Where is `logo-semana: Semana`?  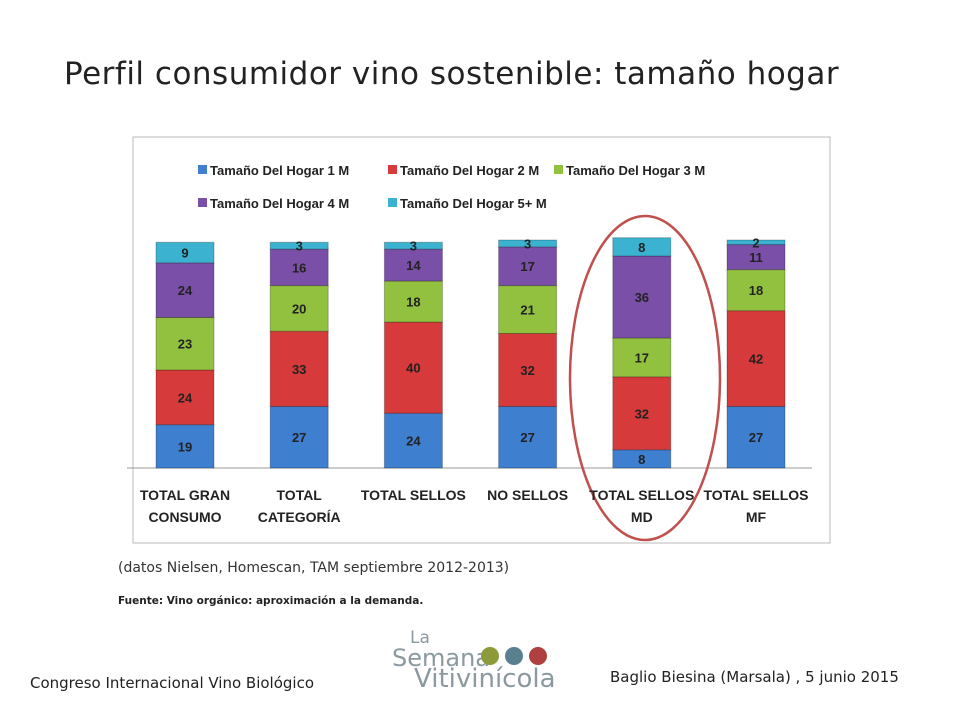
logo-semana: Semana is located at coordinates (441, 658).